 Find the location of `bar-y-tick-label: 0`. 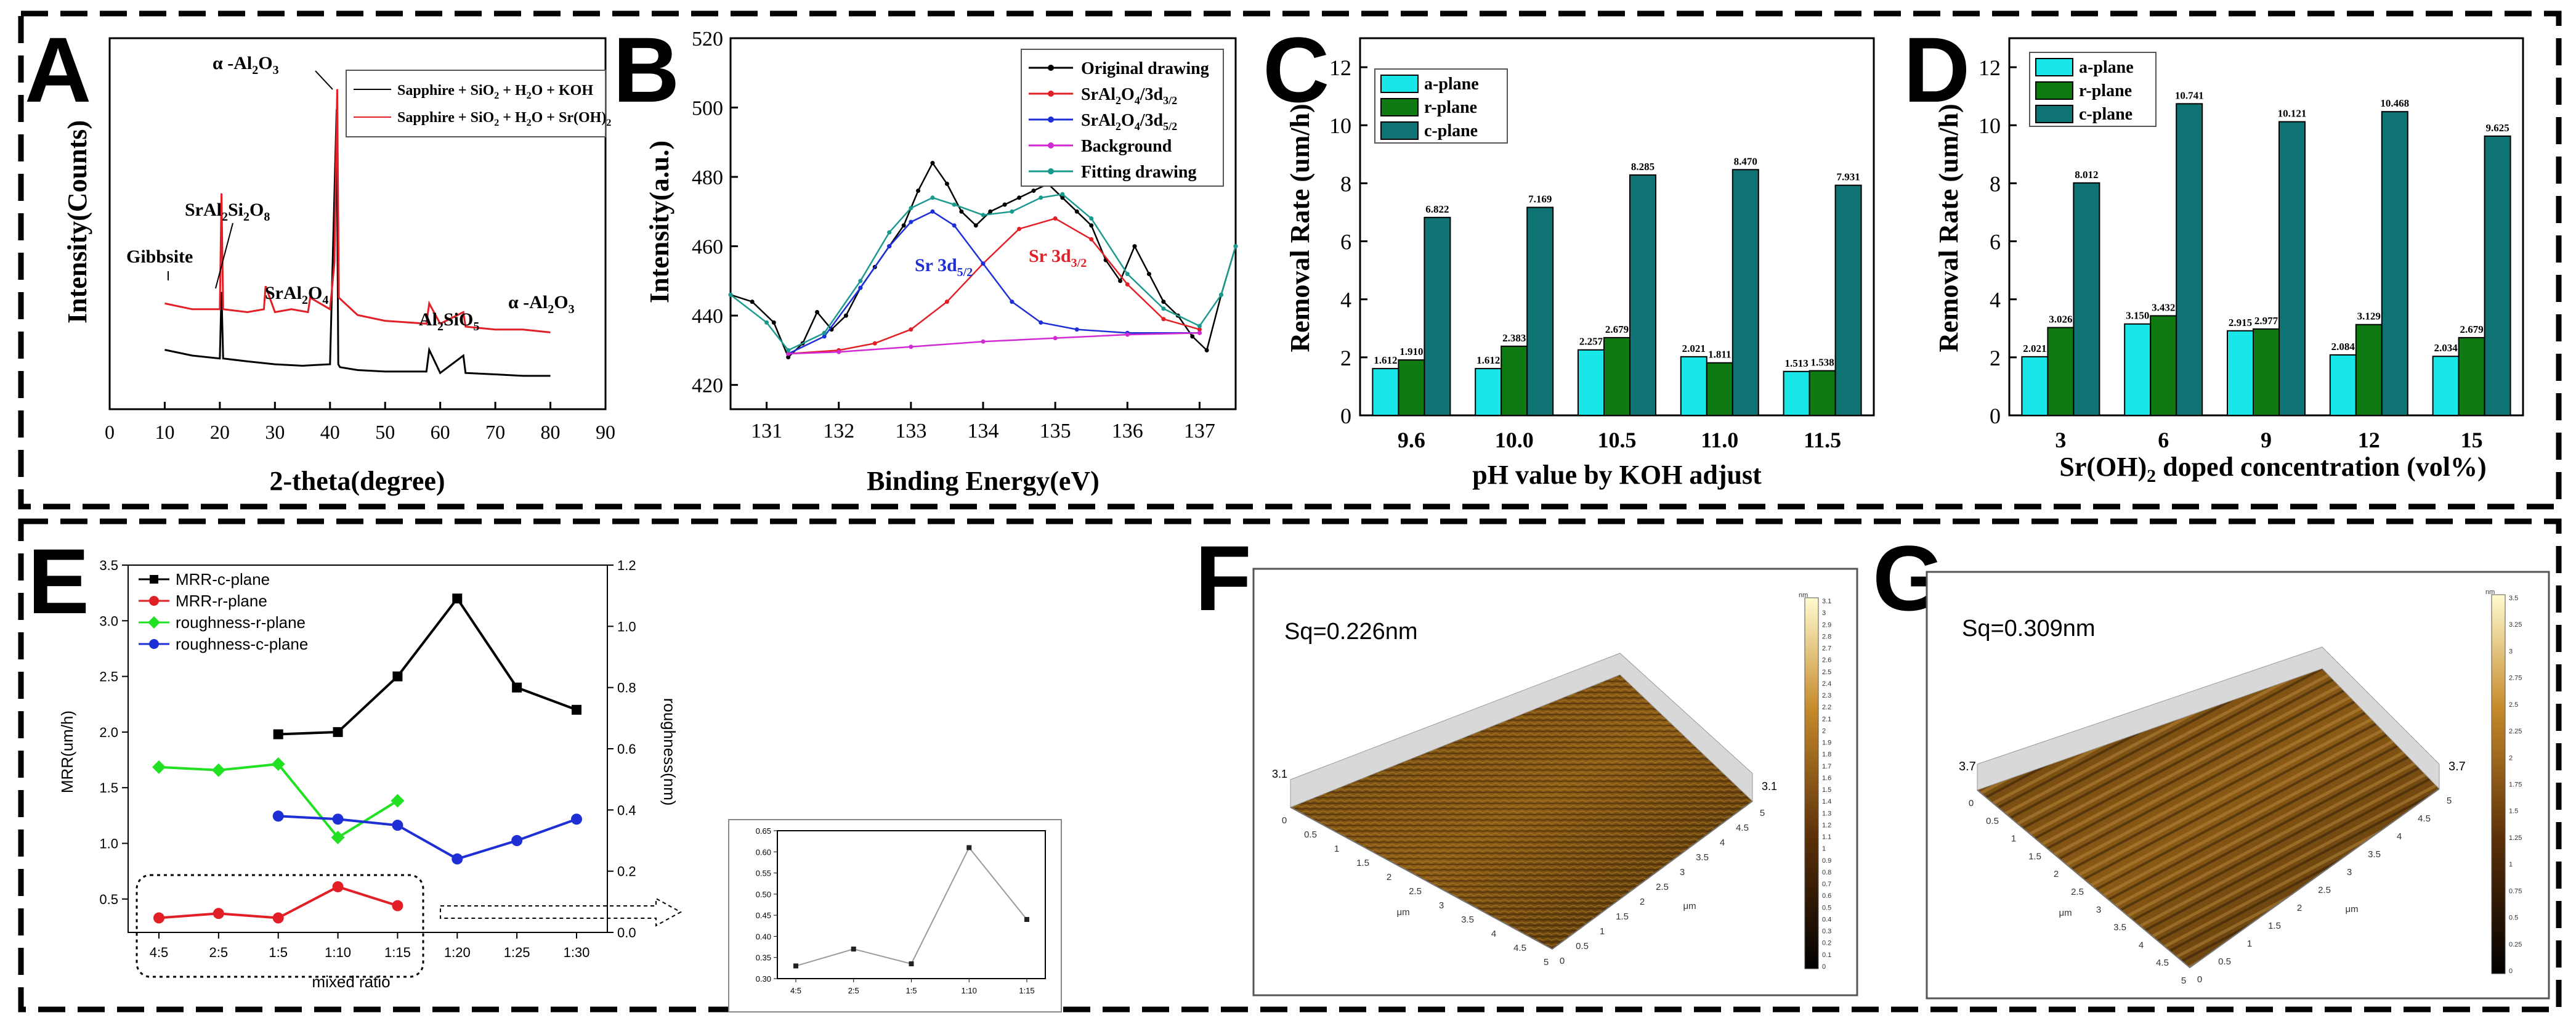

bar-y-tick-label: 0 is located at coordinates (1345, 416).